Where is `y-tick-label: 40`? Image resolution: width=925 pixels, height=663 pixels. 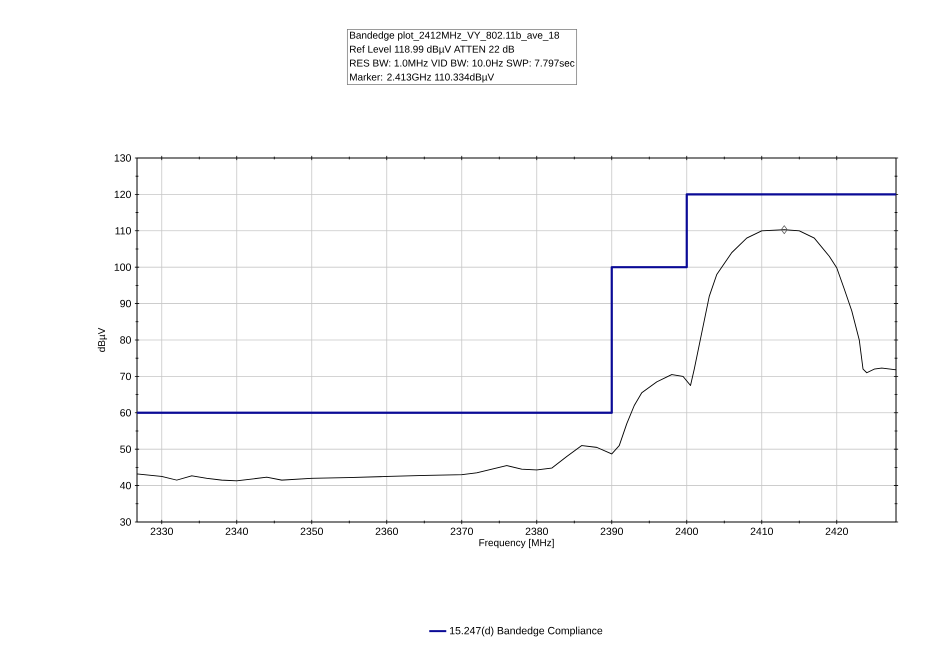
y-tick-label: 40 is located at coordinates (125, 486).